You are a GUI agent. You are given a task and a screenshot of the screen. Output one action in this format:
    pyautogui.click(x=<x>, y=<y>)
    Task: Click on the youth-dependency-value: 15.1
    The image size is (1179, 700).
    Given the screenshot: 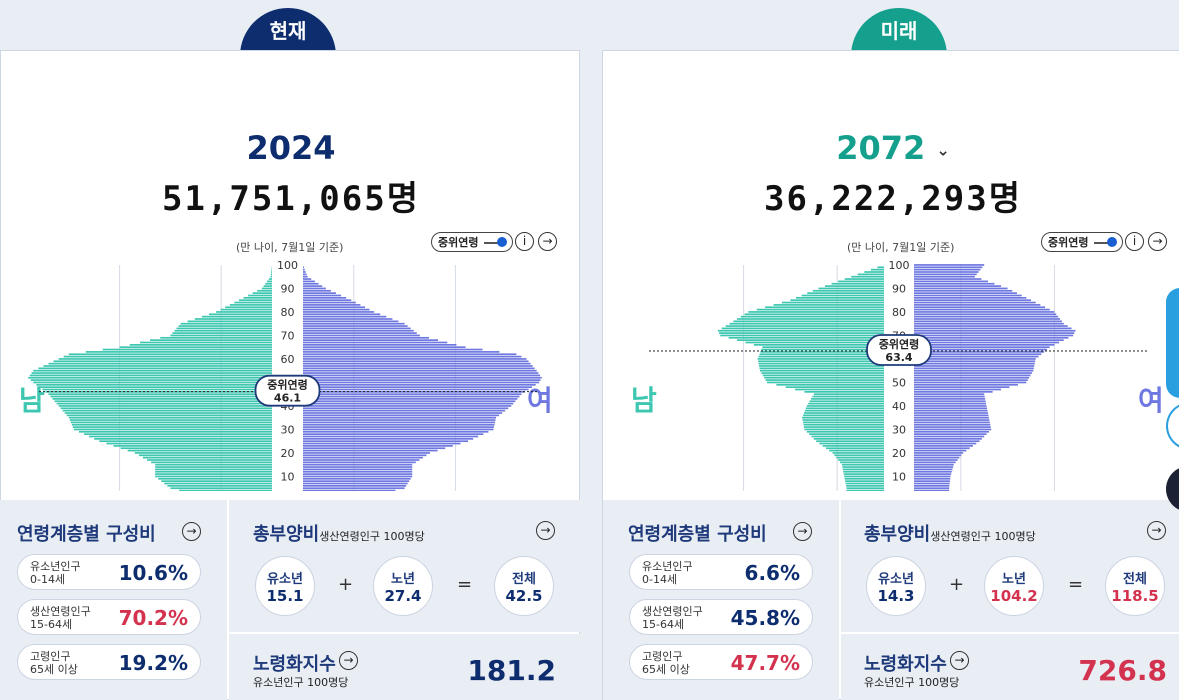 What is the action you would take?
    pyautogui.click(x=285, y=596)
    